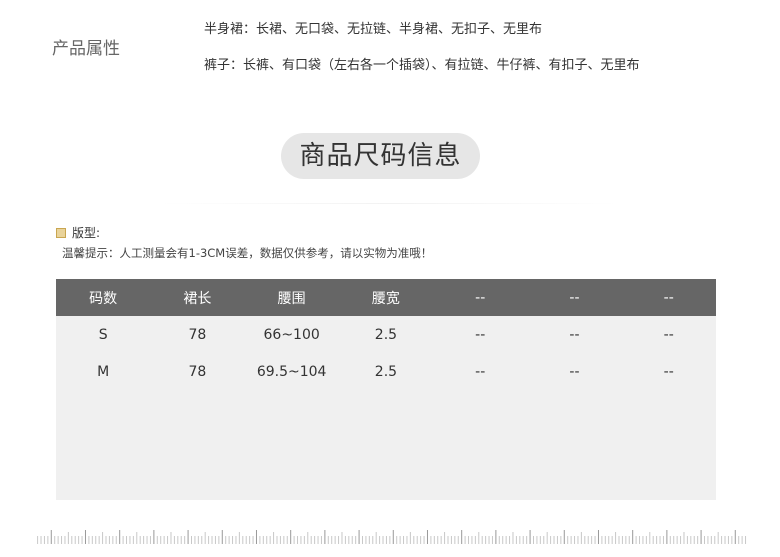  I want to click on table-header: 码数 裙长 腰围 腰宽 -- -- --, so click(386, 297).